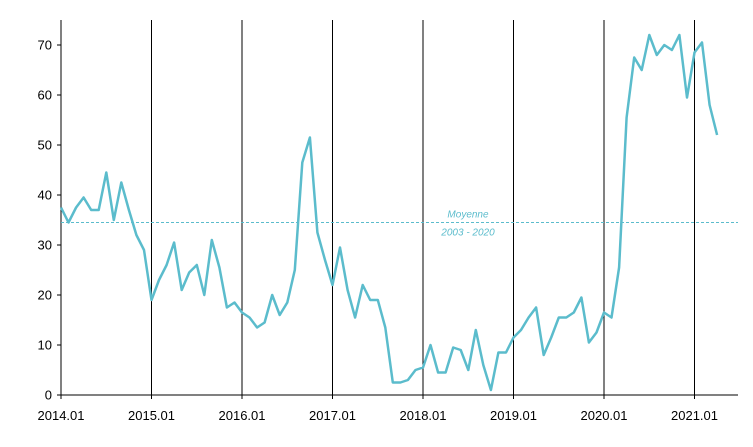  I want to click on x-tick-label: 2016.01, so click(242, 415).